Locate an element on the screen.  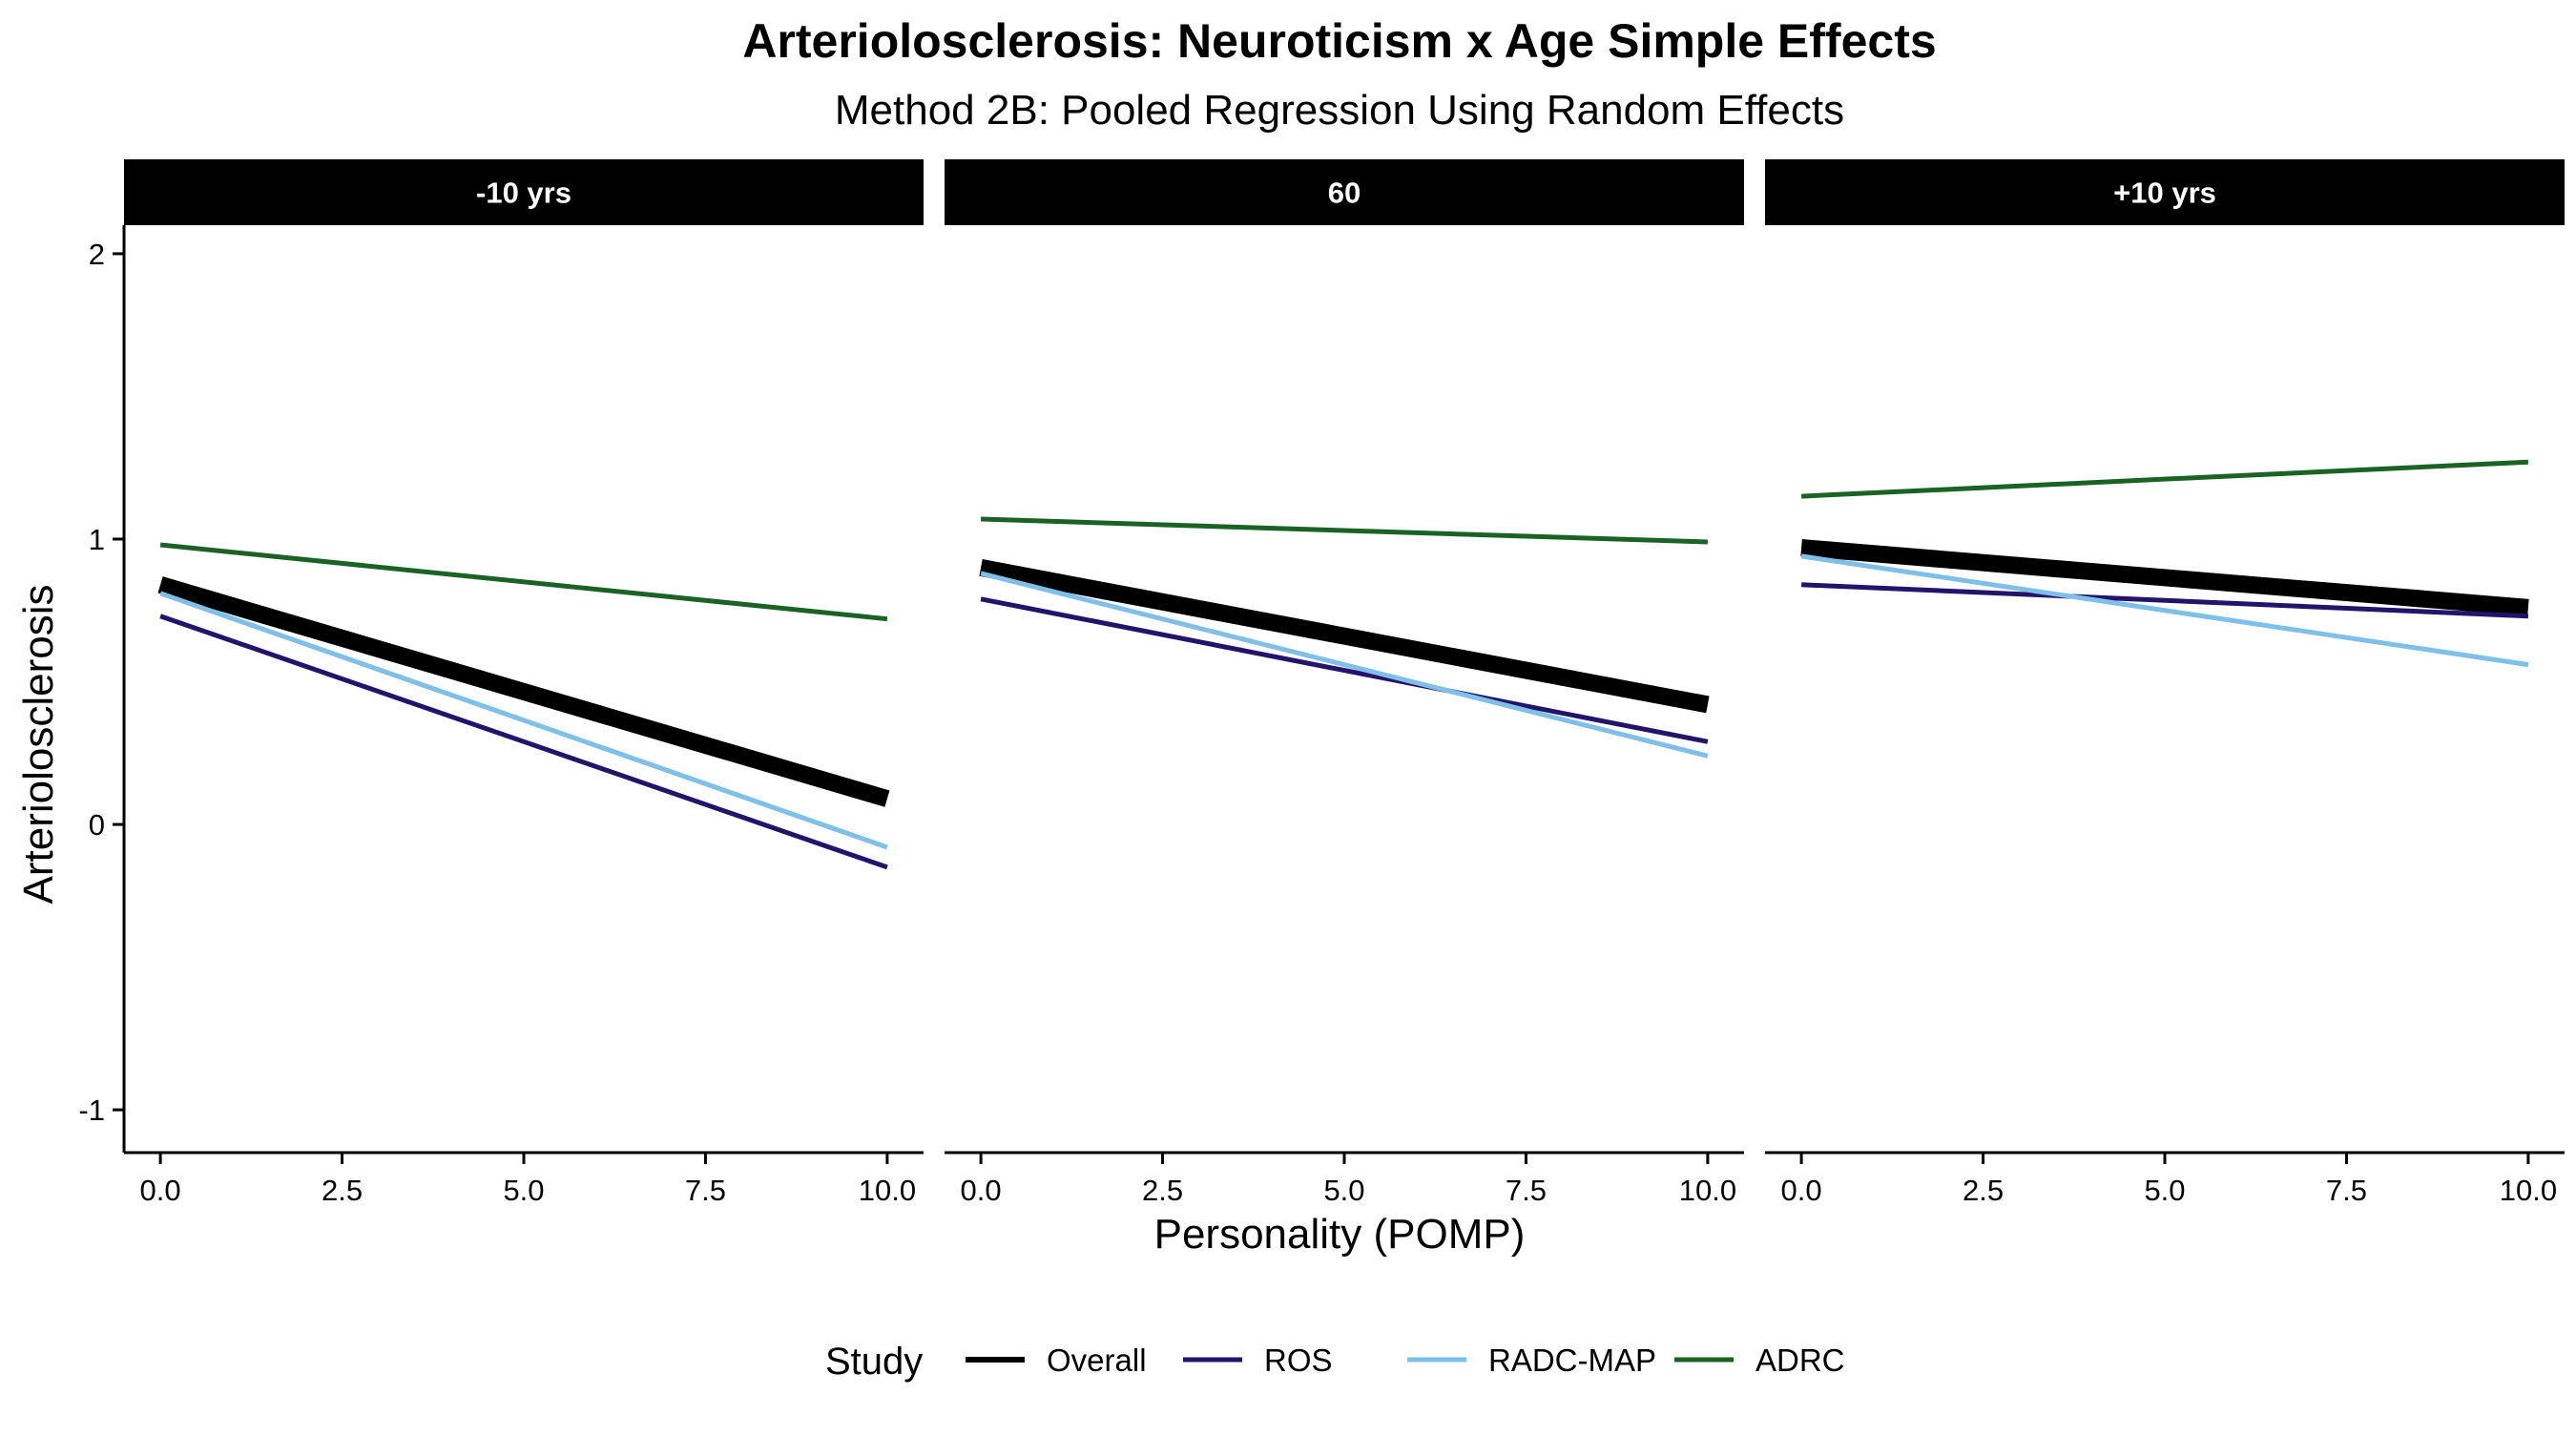
legend-item-ros: ROS is located at coordinates (1258, 1360).